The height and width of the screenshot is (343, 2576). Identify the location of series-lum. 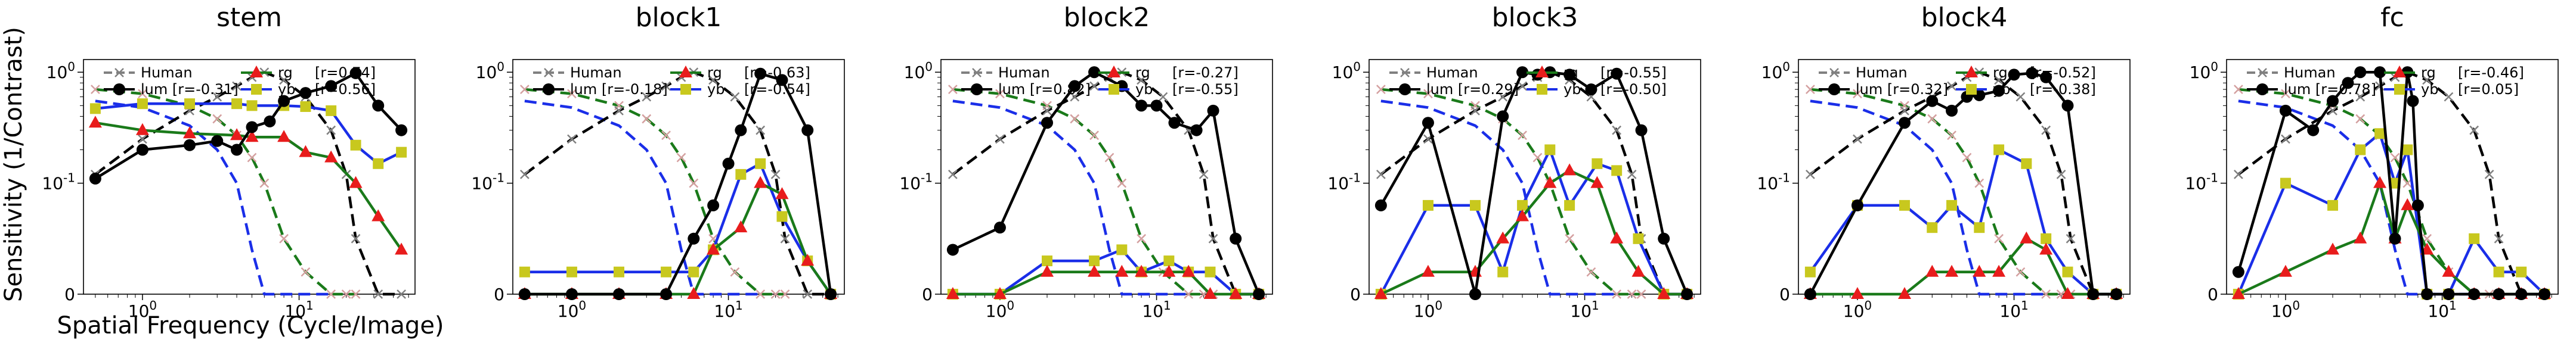
(1964, 183).